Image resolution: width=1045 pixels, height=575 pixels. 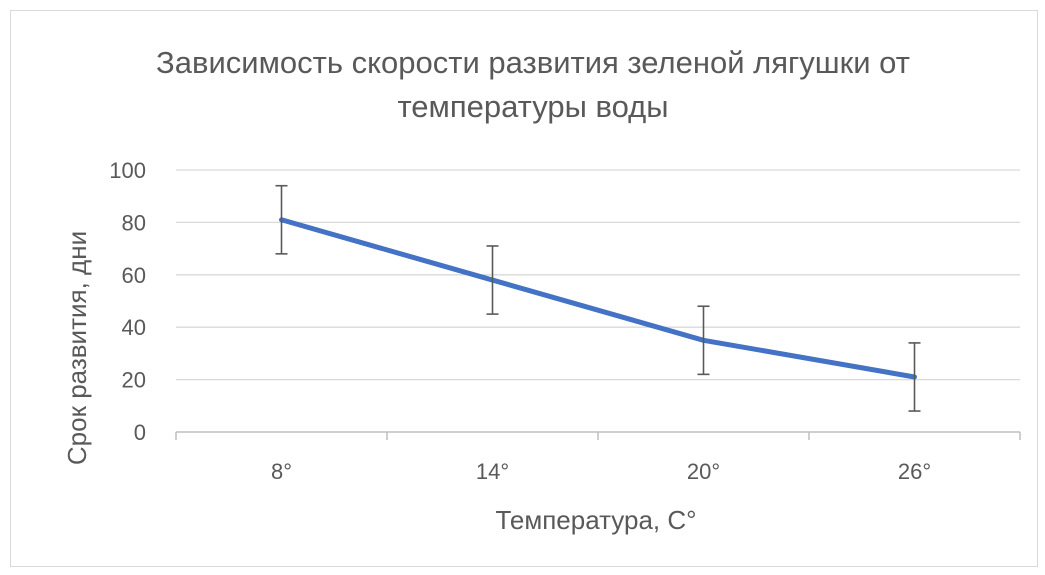 What do you see at coordinates (127, 301) in the screenshot?
I see `y-tick-labels: 0 20 40 60 80 100` at bounding box center [127, 301].